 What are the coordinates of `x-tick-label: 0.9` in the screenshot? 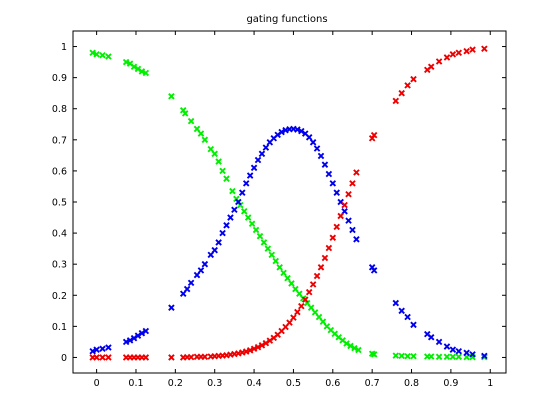 It's located at (450, 383).